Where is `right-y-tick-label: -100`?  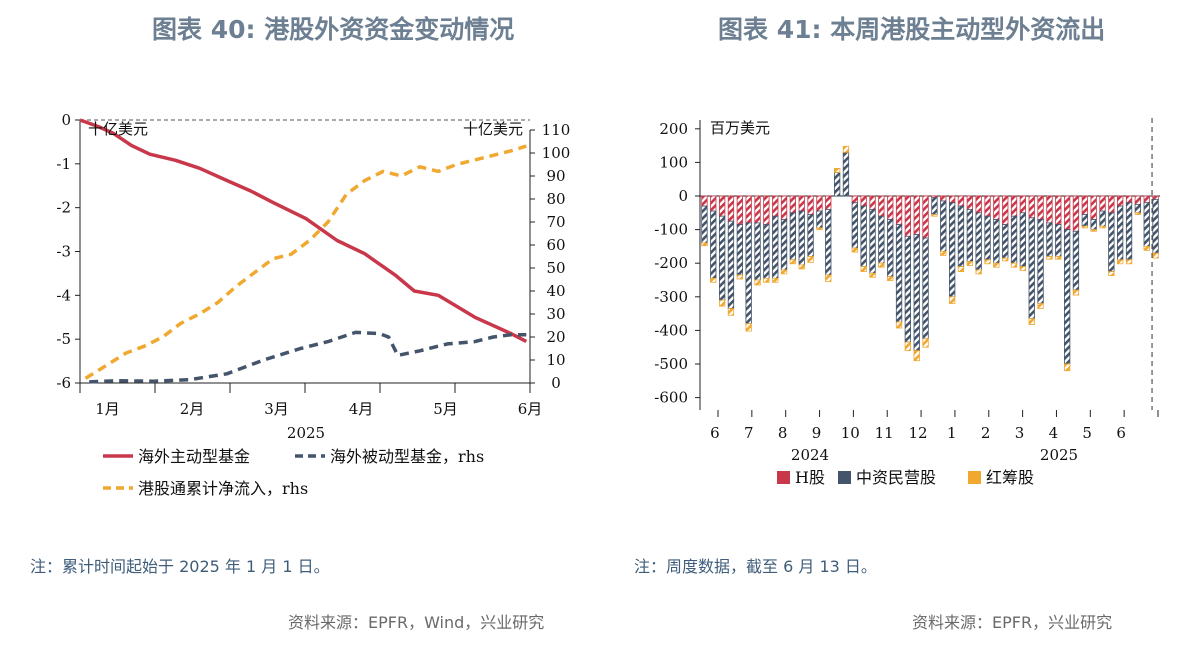 right-y-tick-label: -100 is located at coordinates (671, 230).